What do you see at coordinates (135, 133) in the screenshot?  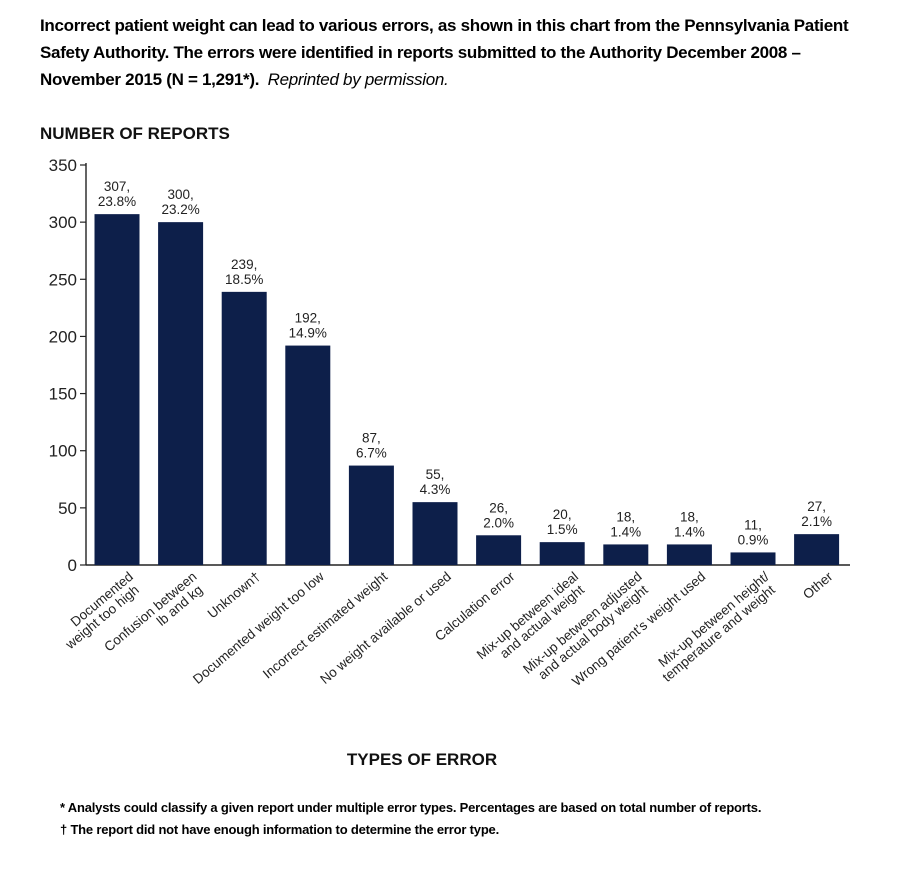 I see `y-axis-title: NUMBER OF REPORTS` at bounding box center [135, 133].